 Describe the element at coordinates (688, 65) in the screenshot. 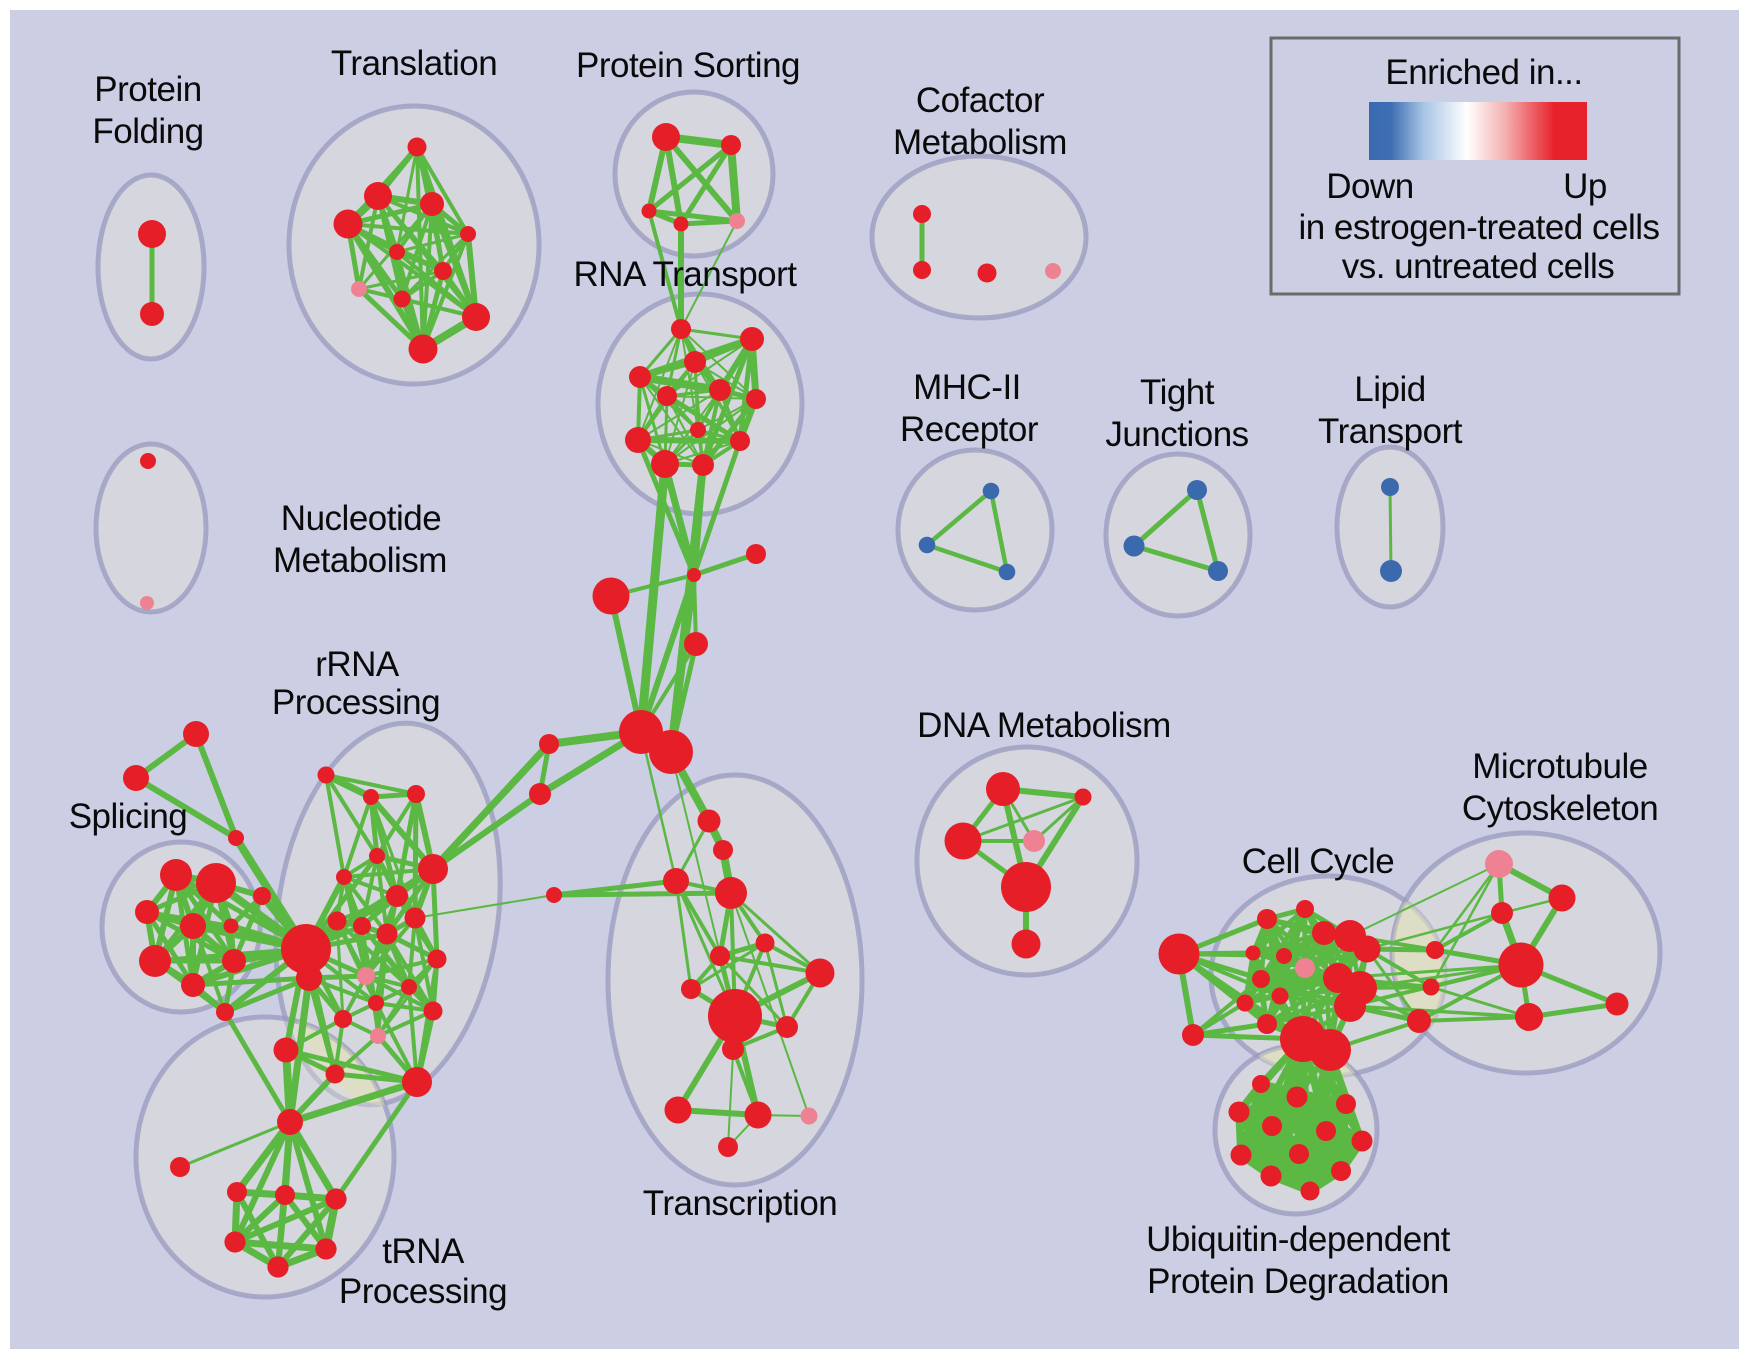

I see `svg-text: Protein Sorting` at that location.